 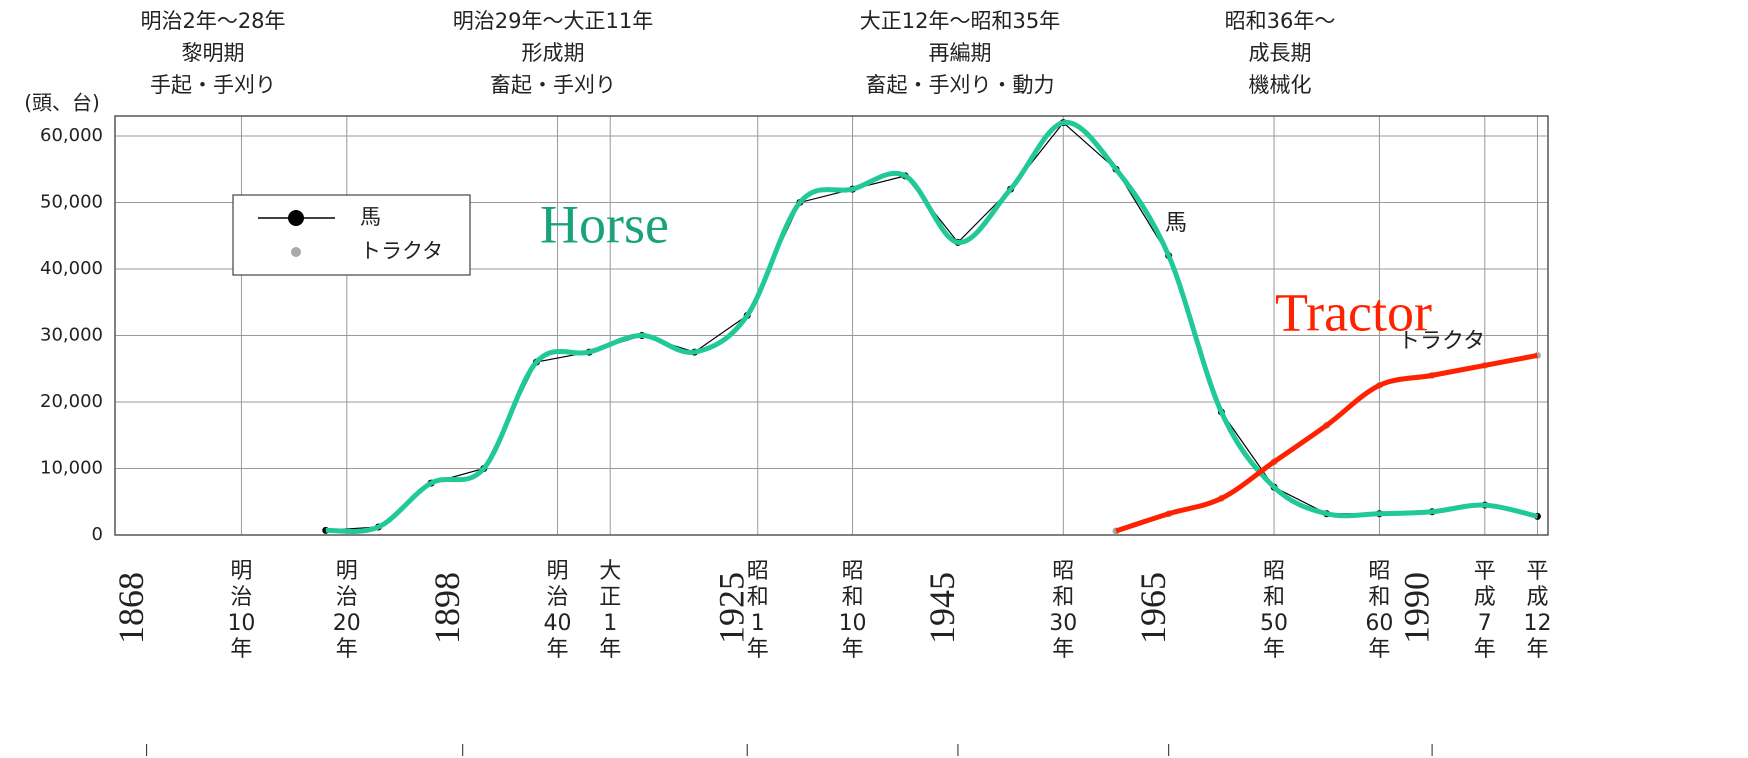 I want to click on legend-box, so click(x=351, y=235).